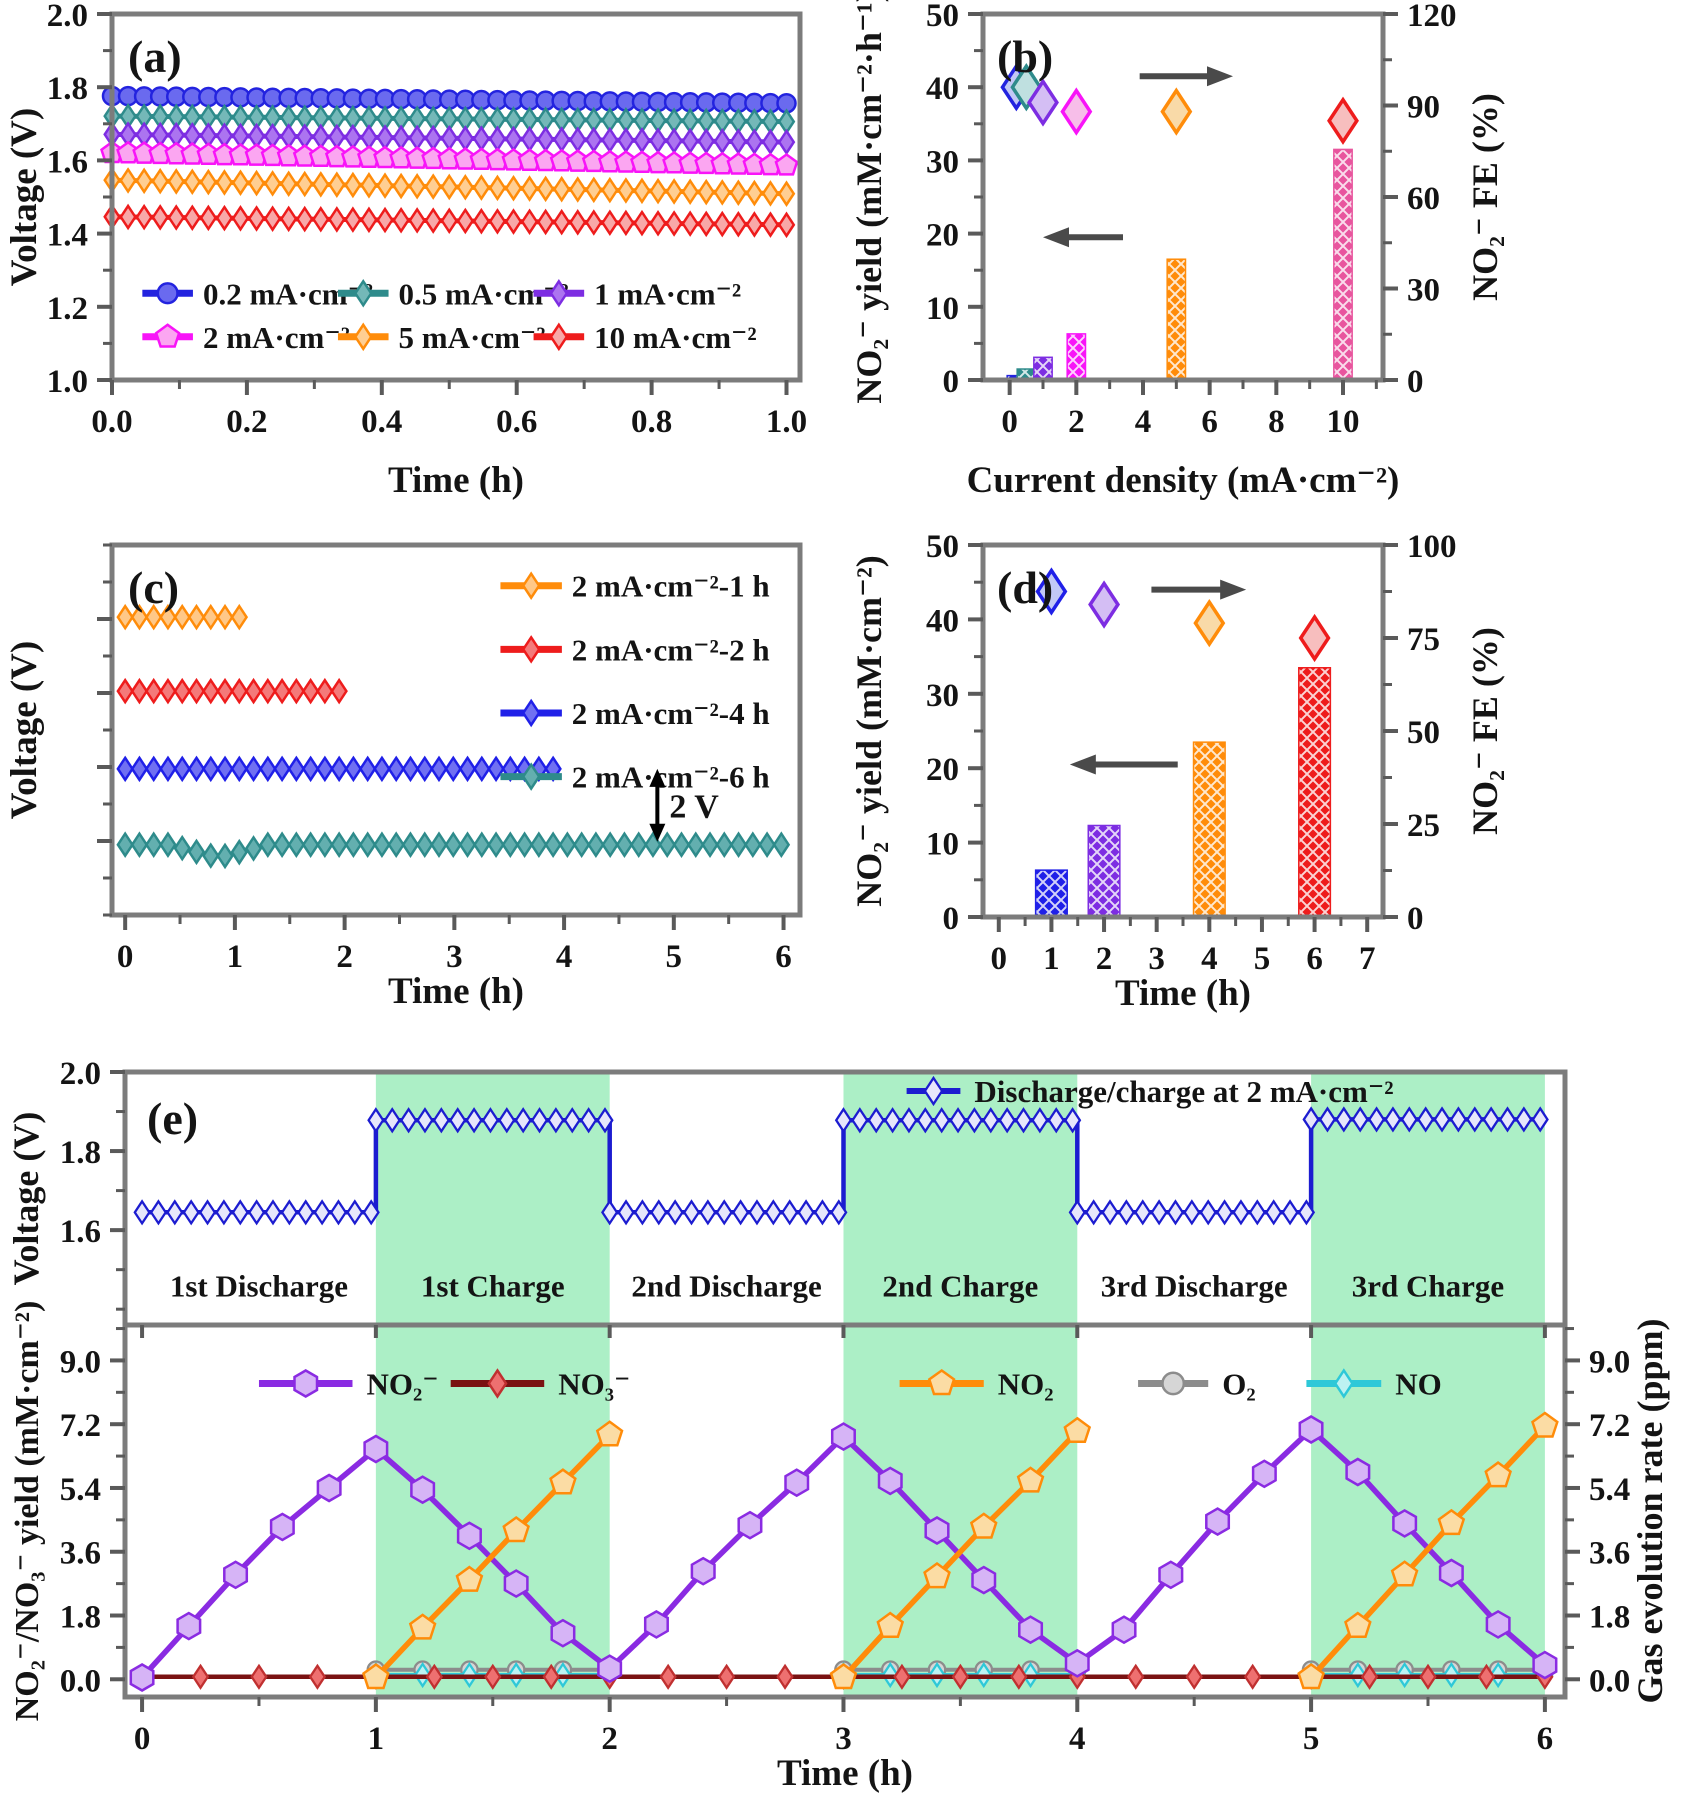  I want to click on text-label: NO₂, so click(1026, 1383).